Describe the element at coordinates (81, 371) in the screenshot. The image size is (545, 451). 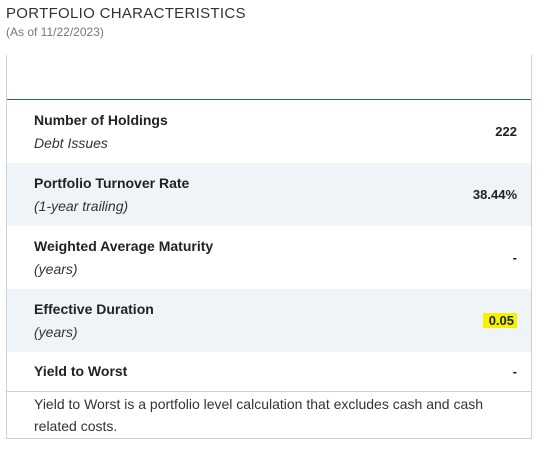
I see `row-label: Yield to Worst` at that location.